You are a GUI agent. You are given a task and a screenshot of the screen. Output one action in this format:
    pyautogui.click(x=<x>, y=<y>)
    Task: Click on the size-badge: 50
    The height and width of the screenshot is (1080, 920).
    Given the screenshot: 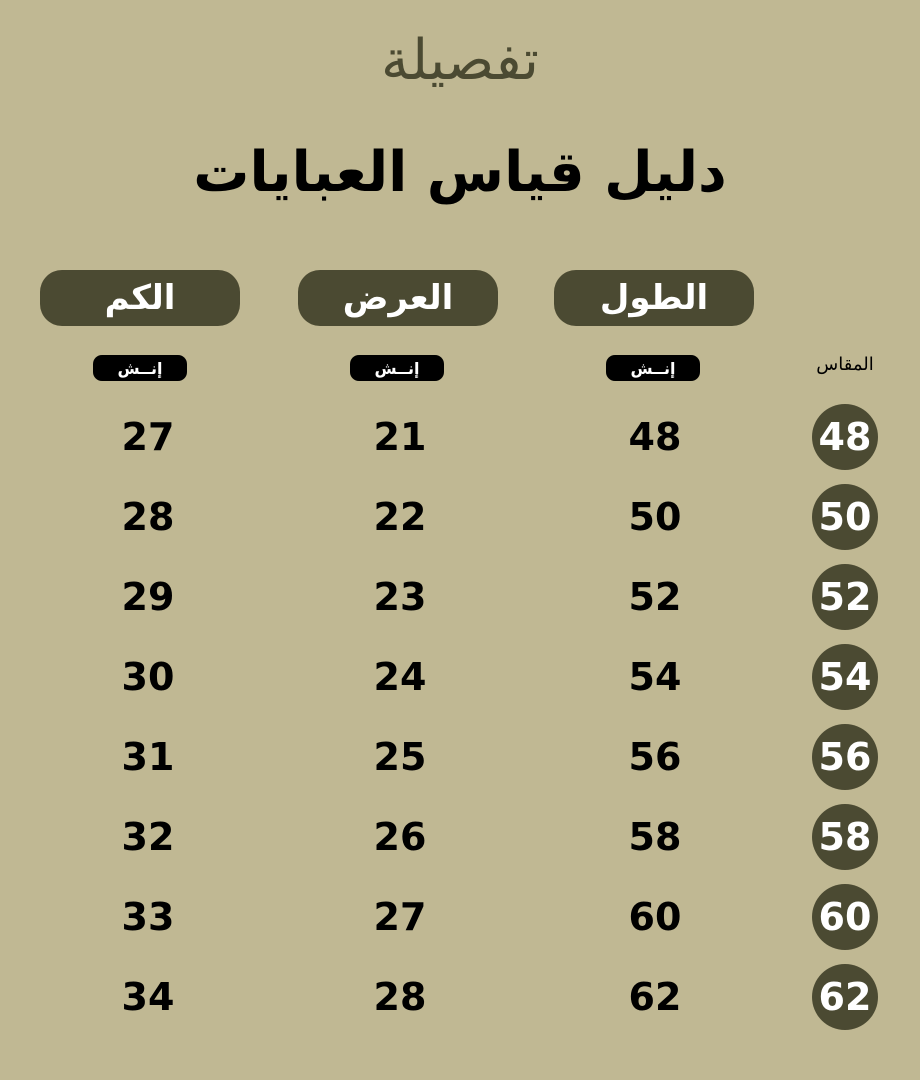 What is the action you would take?
    pyautogui.click(x=845, y=517)
    